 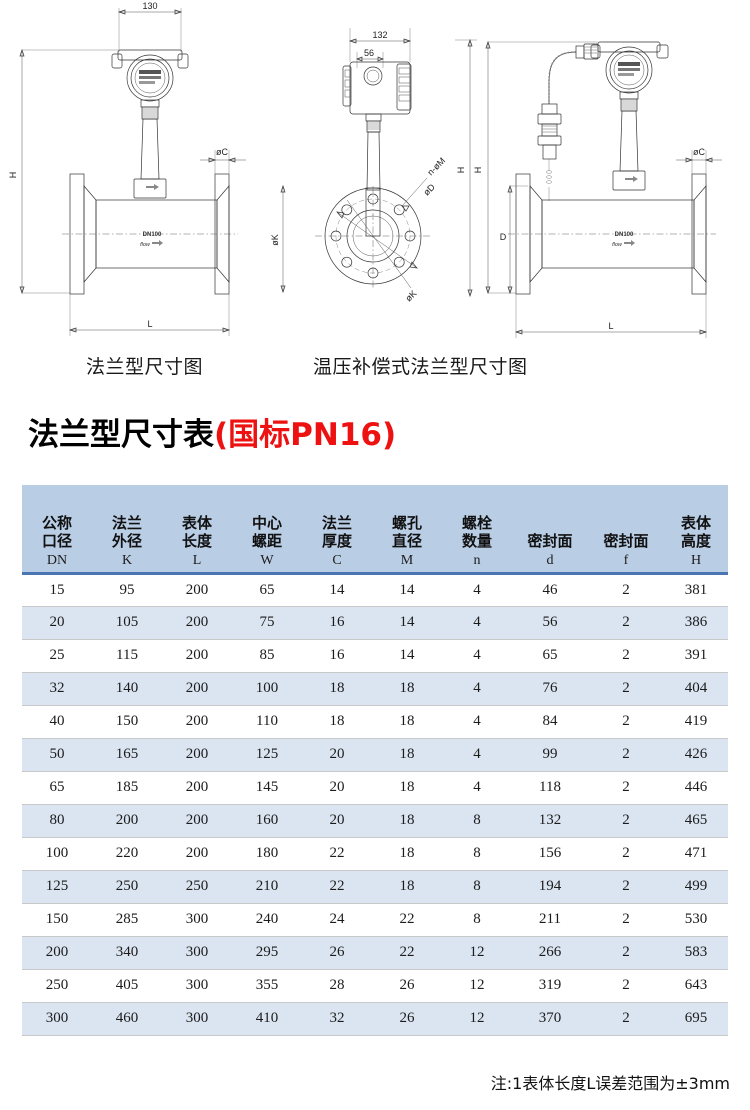 I want to click on column-header-cn-line2: 高度, so click(x=695, y=540).